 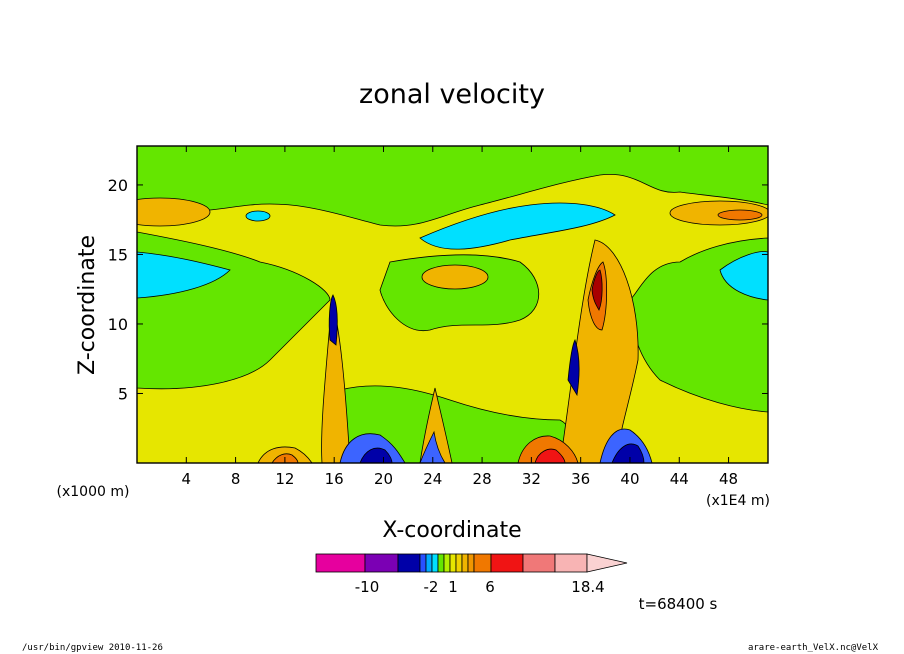 I want to click on x-tick-label: 12, so click(x=284, y=479).